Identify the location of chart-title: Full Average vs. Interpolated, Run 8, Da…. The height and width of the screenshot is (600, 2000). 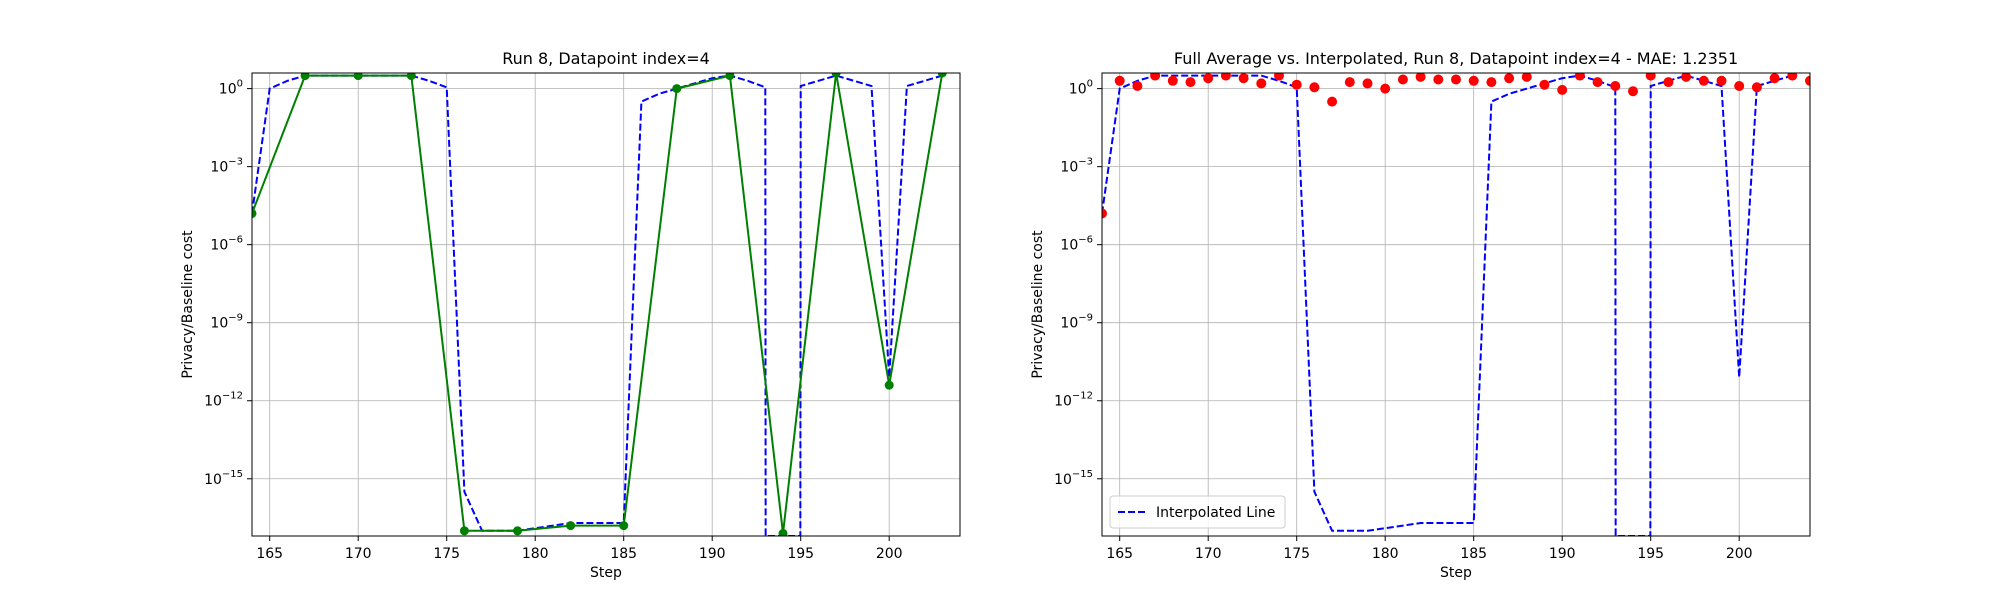
(1456, 58).